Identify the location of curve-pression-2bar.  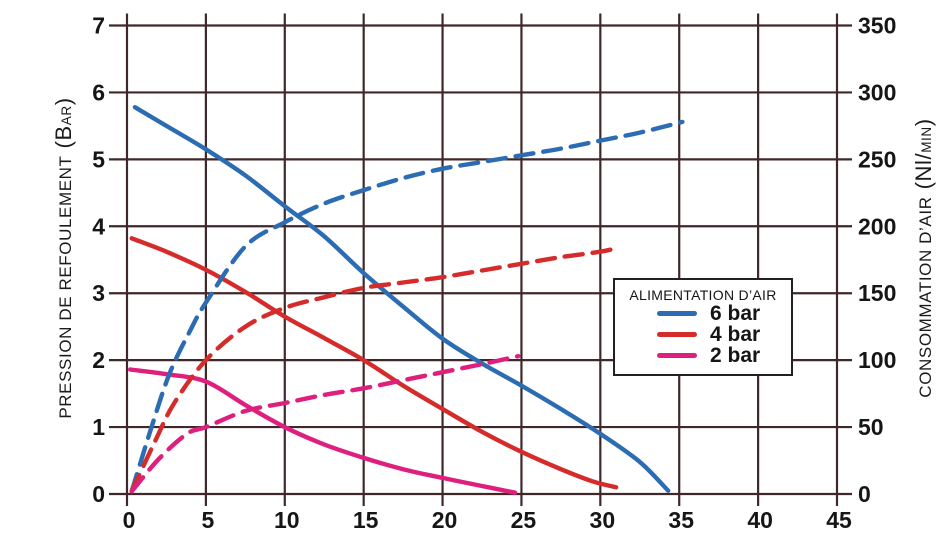
(322, 431).